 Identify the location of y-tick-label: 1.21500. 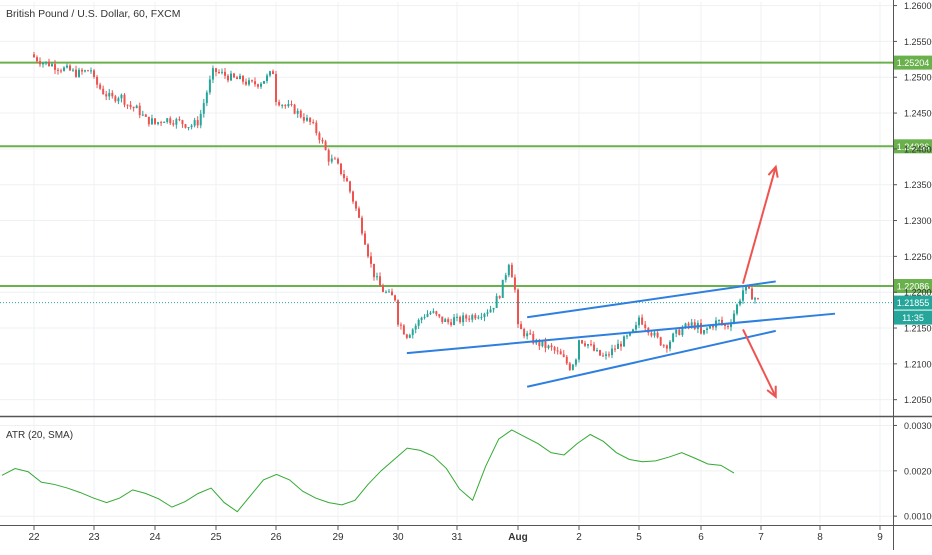
(918, 329).